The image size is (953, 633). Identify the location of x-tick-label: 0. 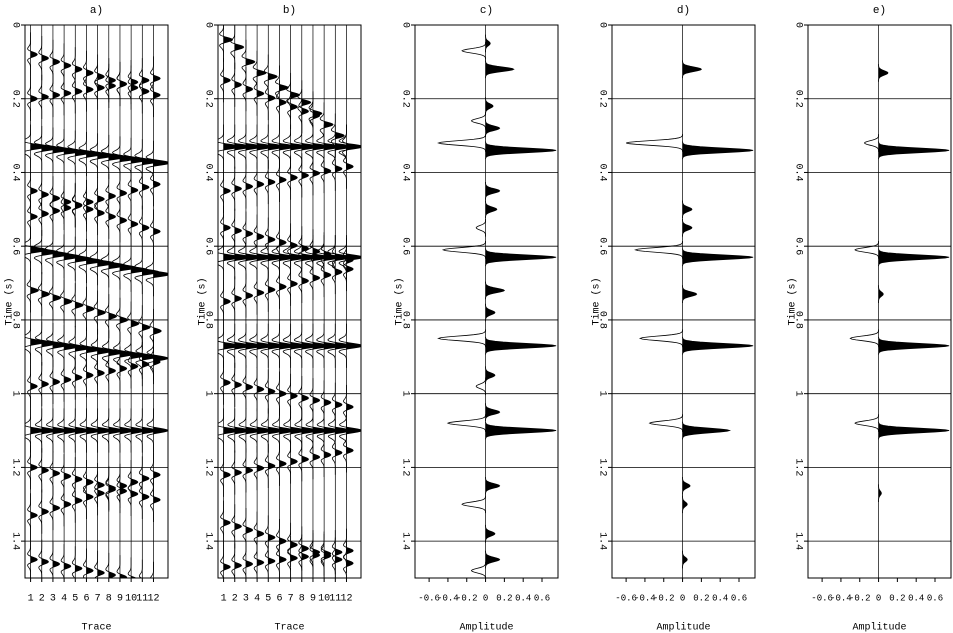
(485, 598).